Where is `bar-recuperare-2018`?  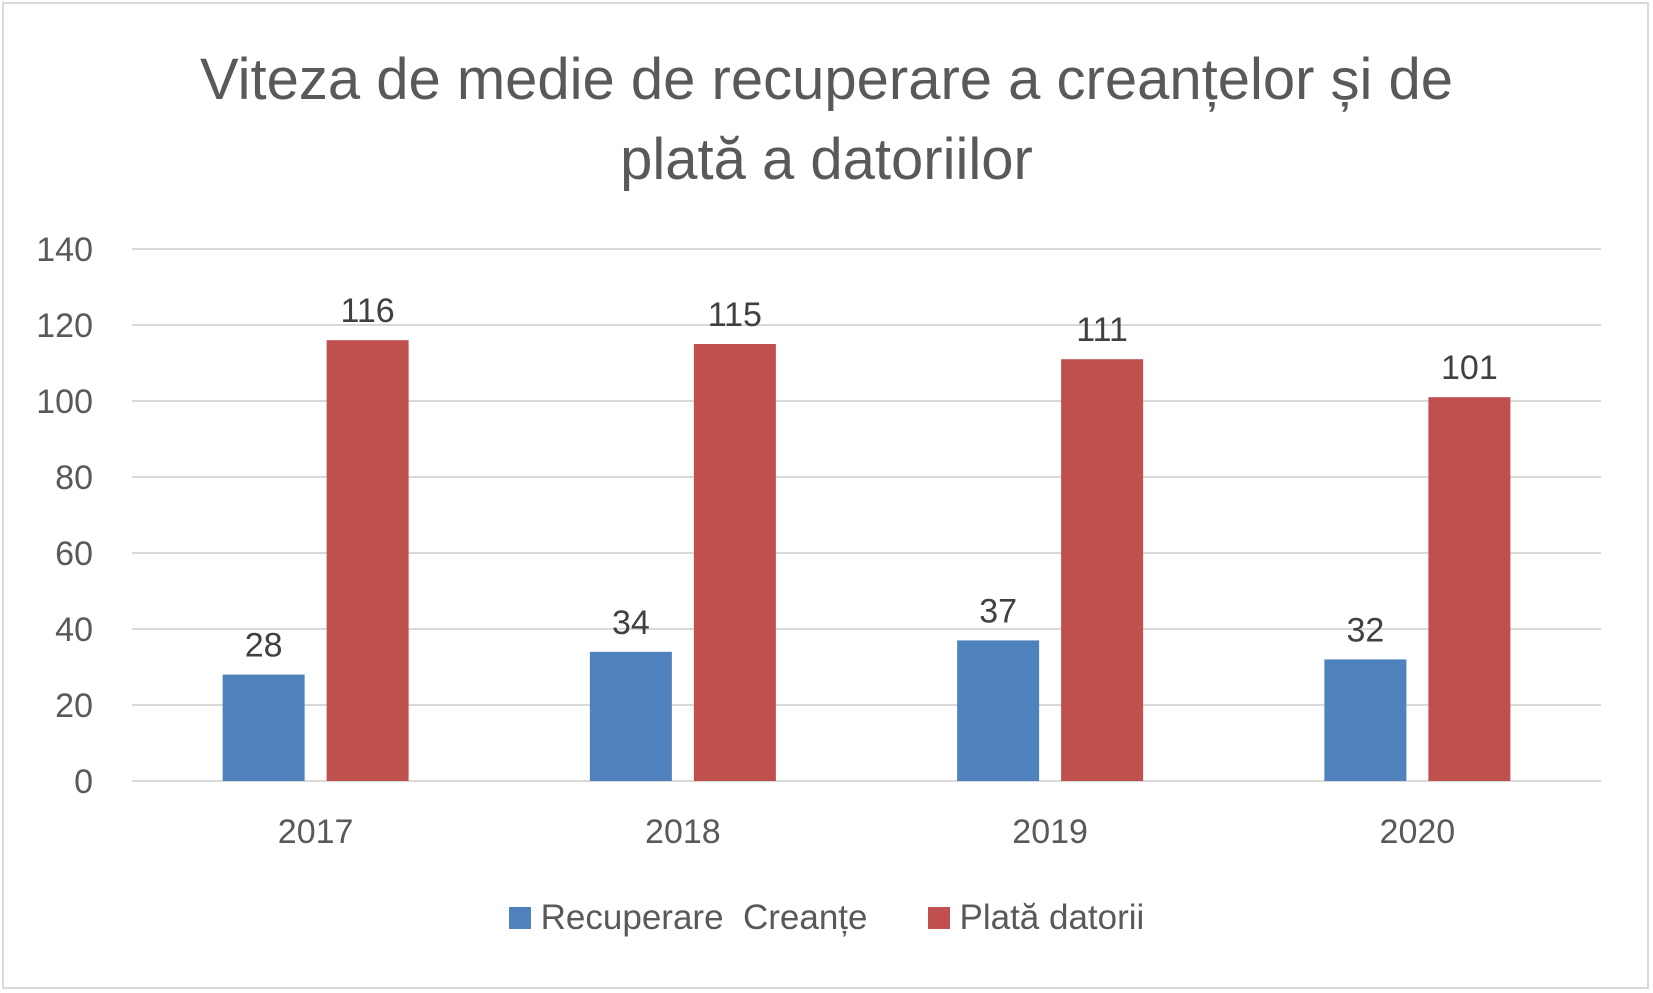 bar-recuperare-2018 is located at coordinates (630, 716).